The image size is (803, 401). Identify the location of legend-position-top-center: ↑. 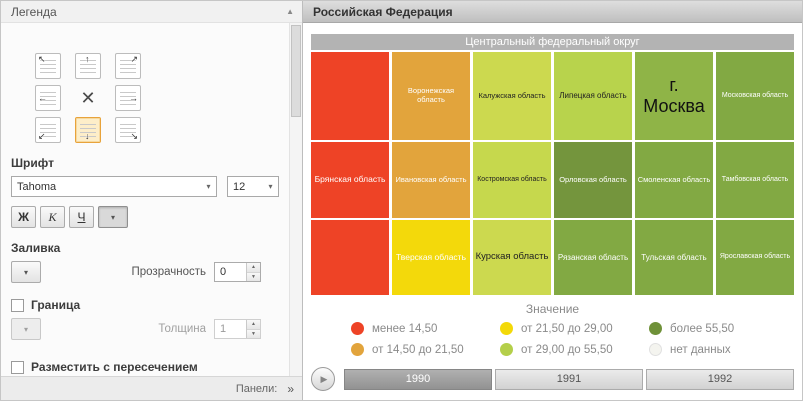
(88, 66).